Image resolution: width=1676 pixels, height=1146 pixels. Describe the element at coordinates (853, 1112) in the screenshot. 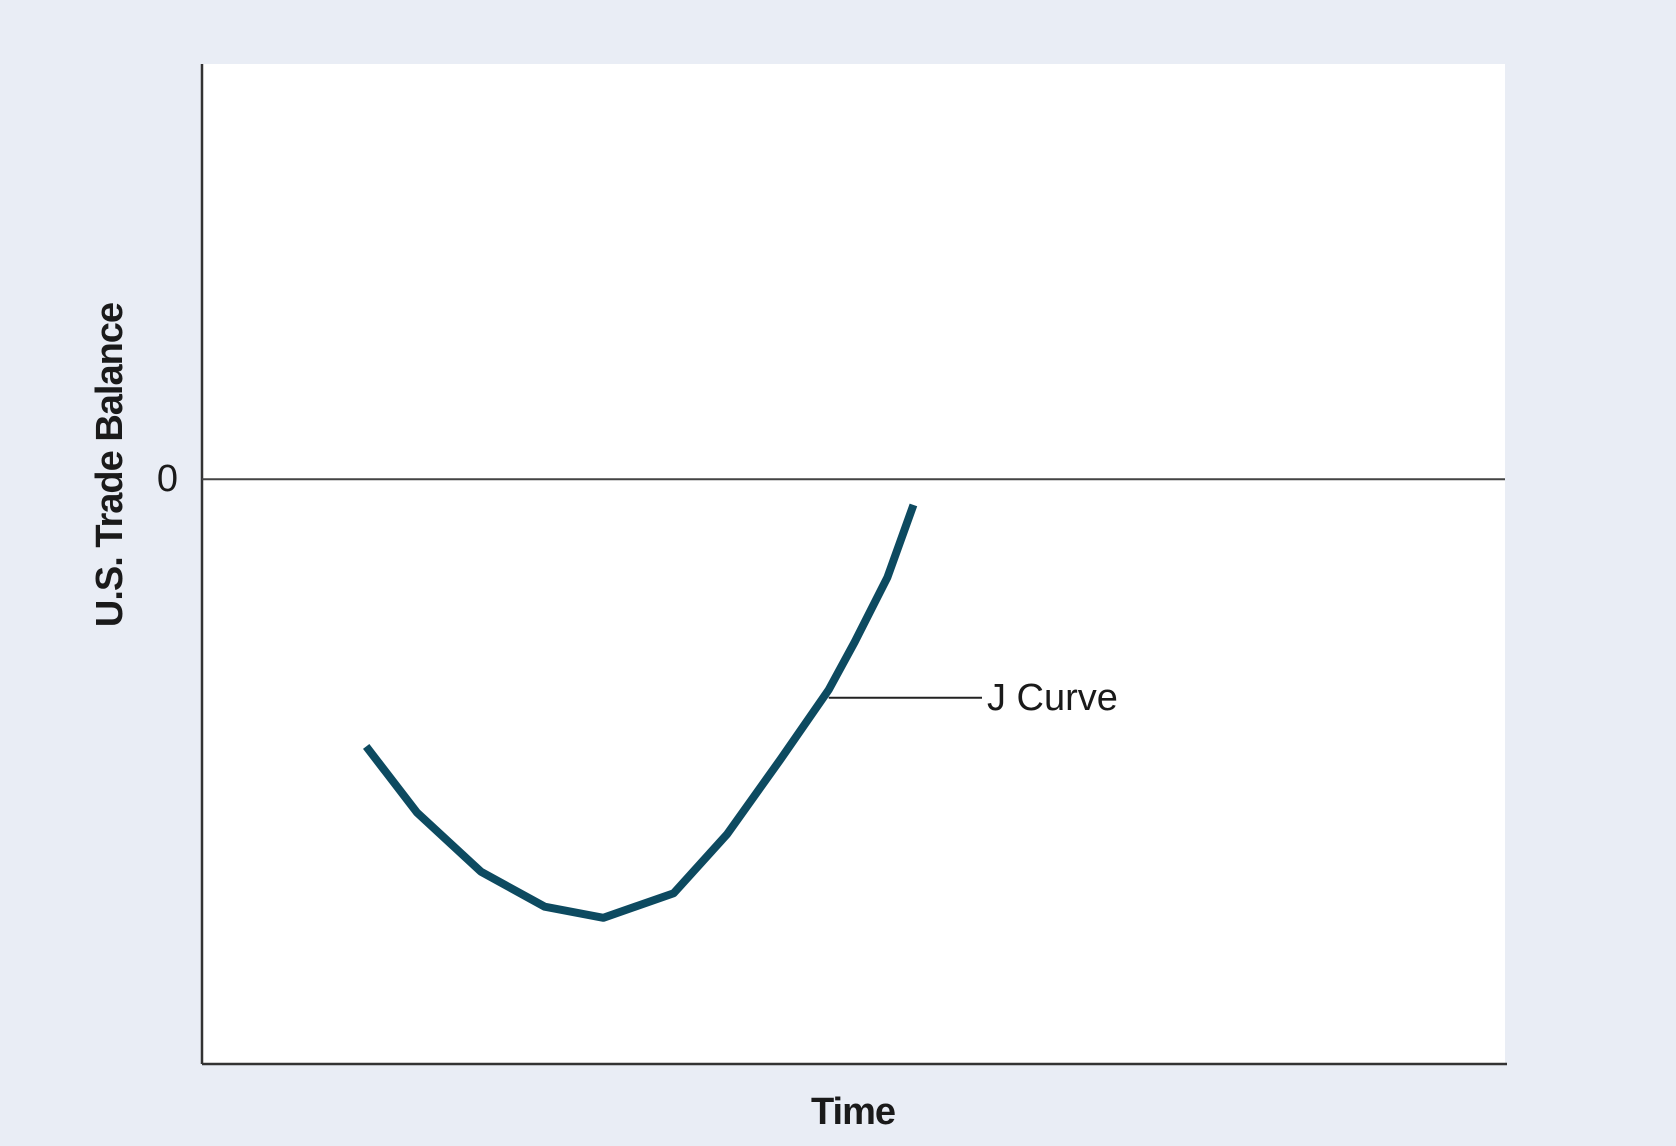

I see `x-axis-label: Time` at that location.